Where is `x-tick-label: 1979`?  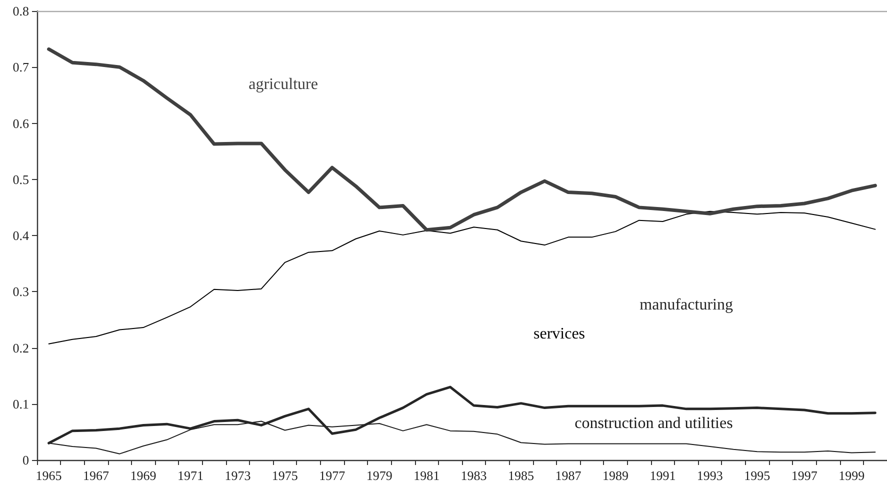 x-tick-label: 1979 is located at coordinates (379, 475).